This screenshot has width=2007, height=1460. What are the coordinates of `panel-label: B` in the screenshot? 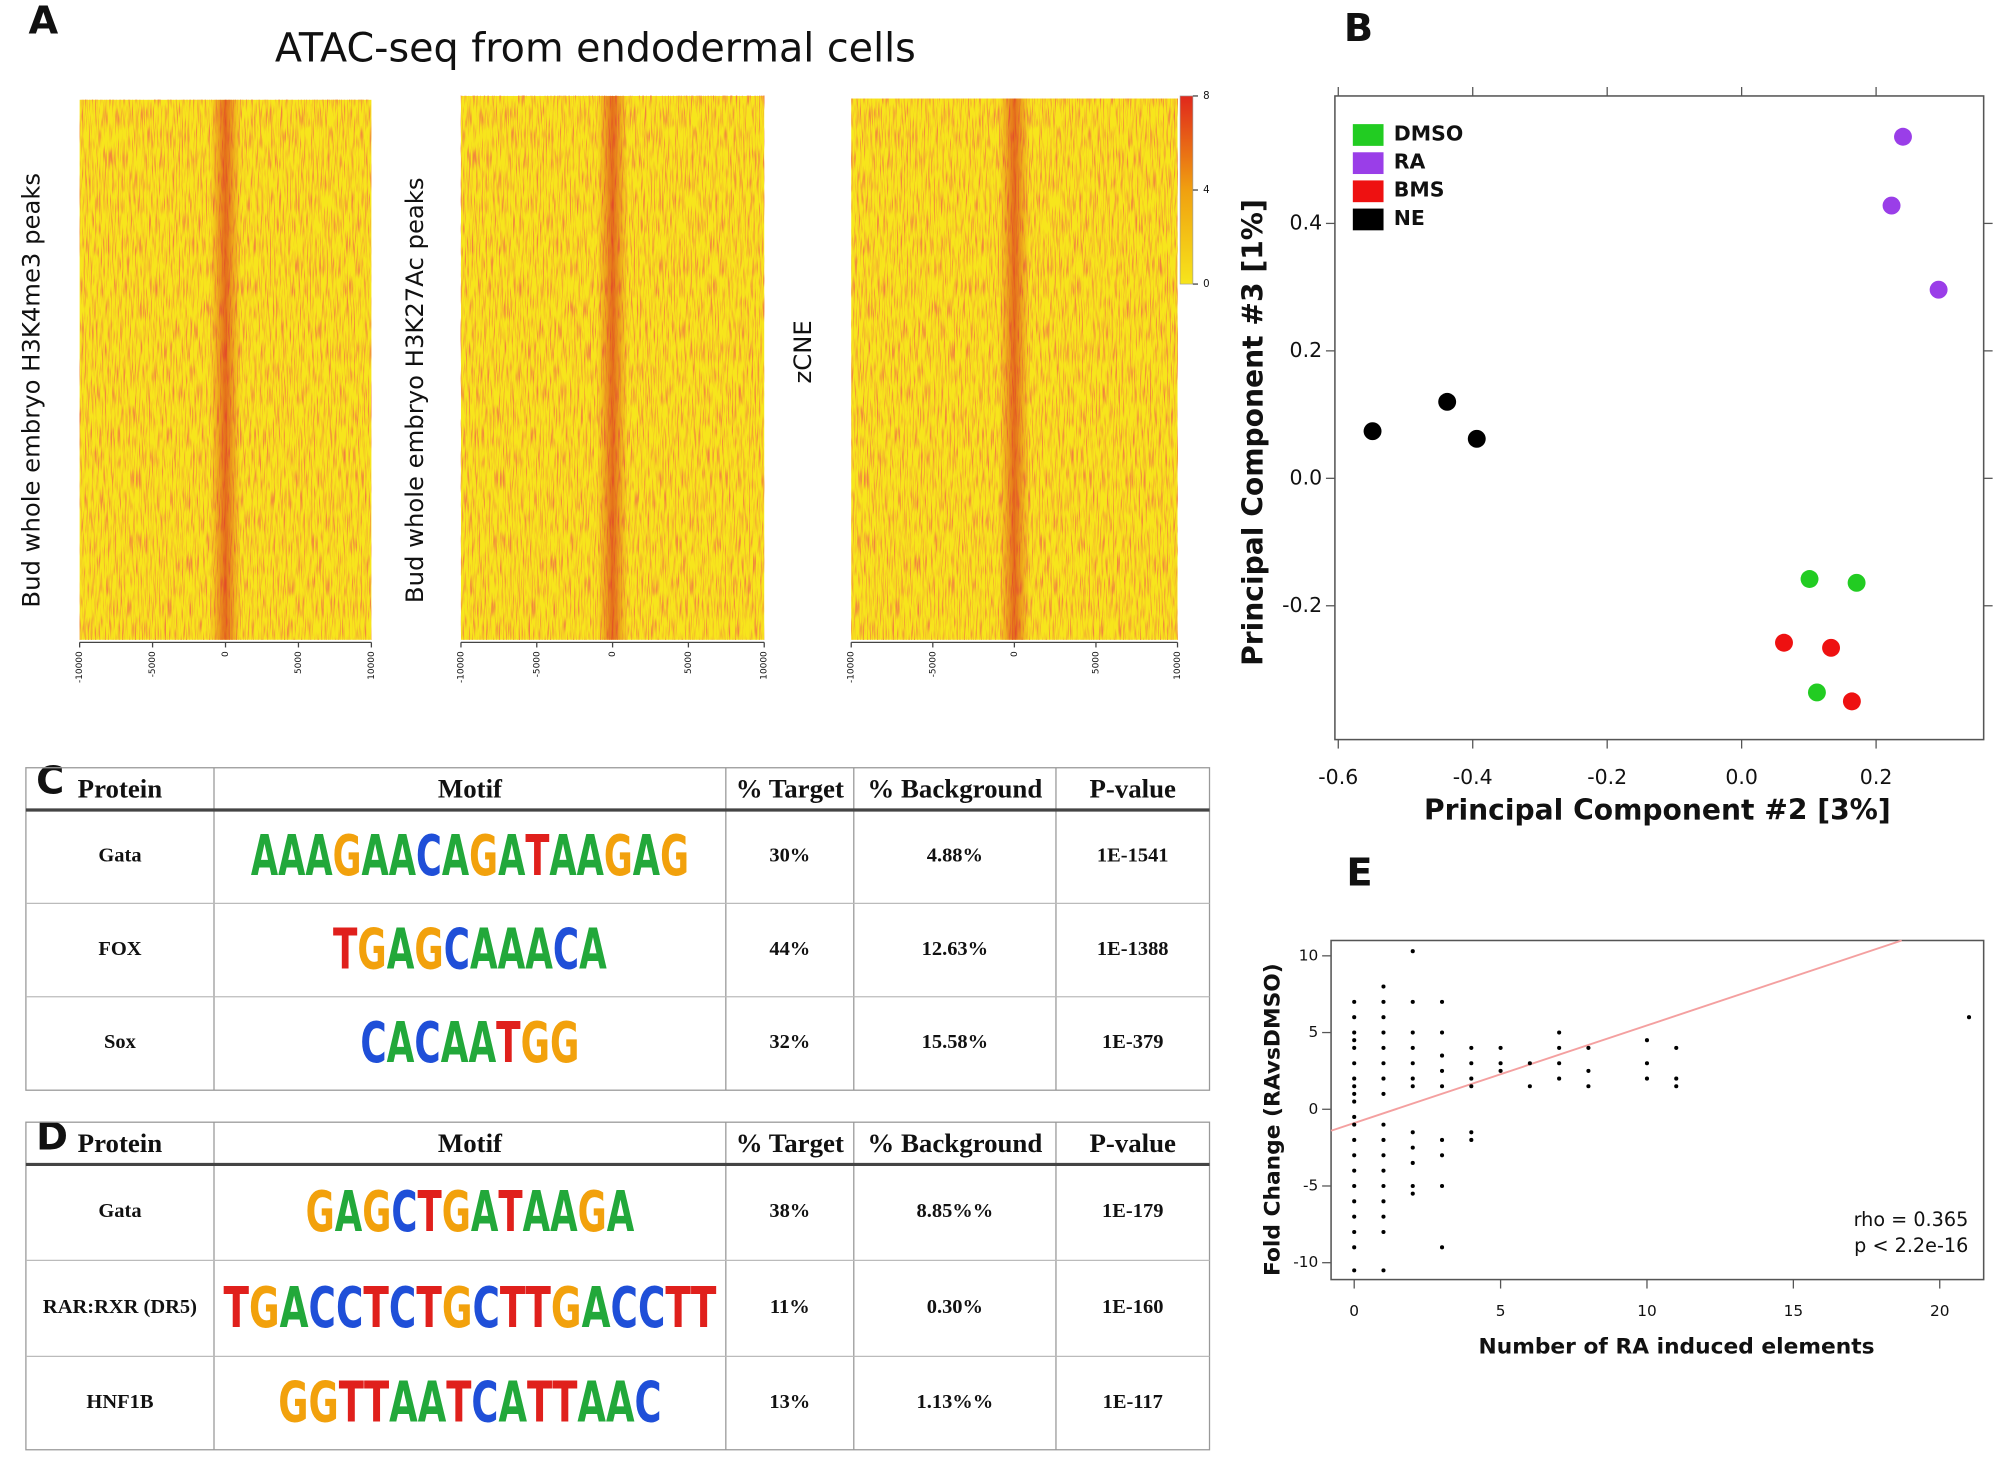 It's located at (1358, 28).